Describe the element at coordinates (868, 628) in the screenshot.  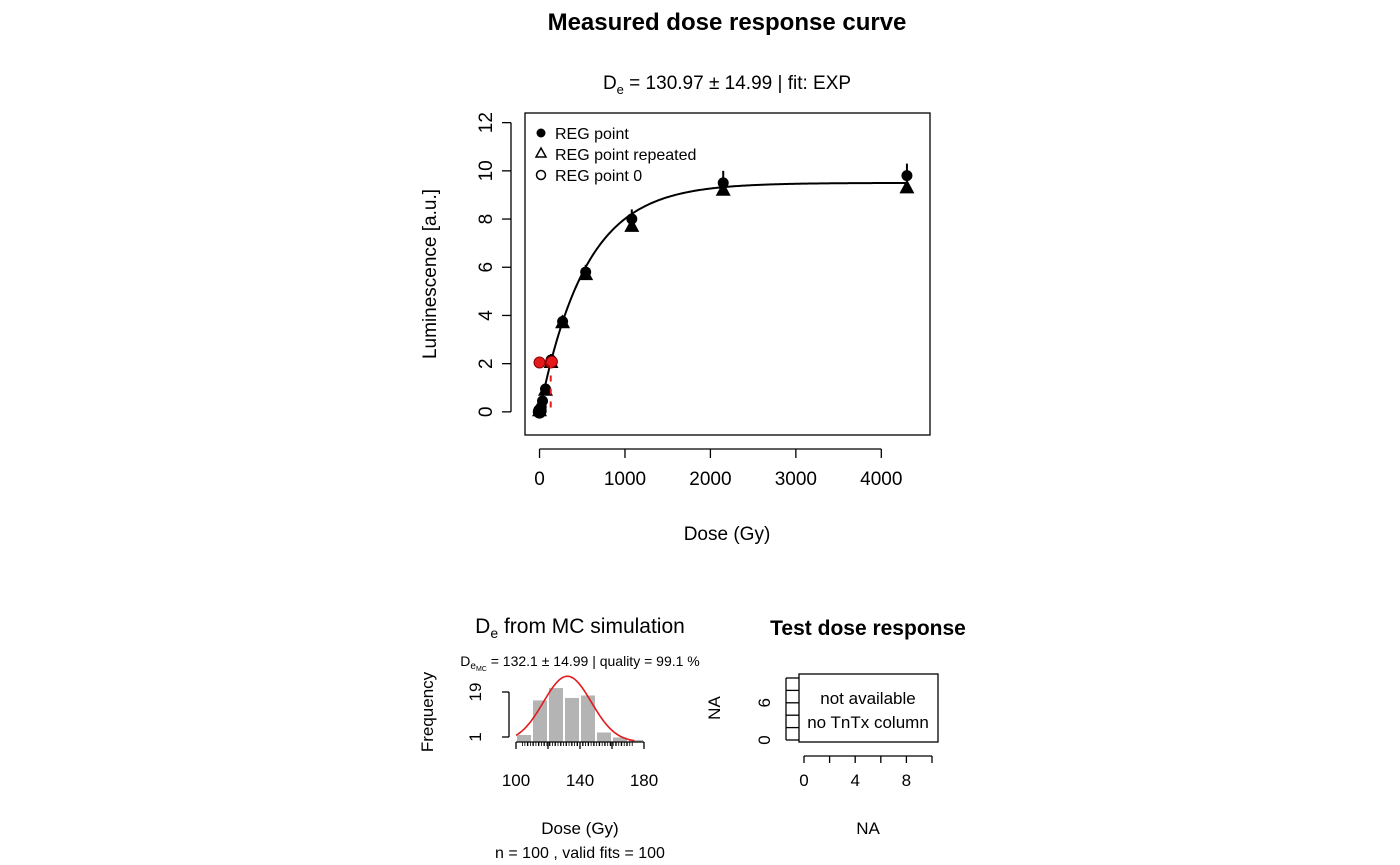
I see `tdr-title: Test dose response` at that location.